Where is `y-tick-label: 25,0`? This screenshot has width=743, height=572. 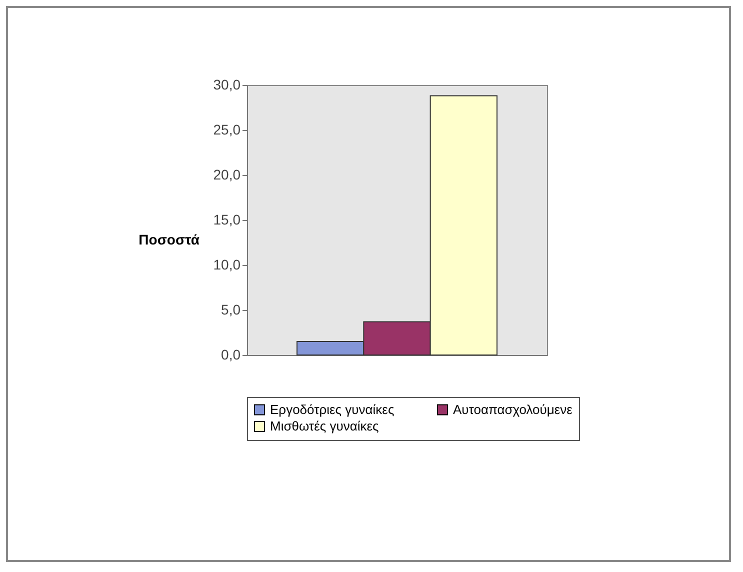 y-tick-label: 25,0 is located at coordinates (227, 130).